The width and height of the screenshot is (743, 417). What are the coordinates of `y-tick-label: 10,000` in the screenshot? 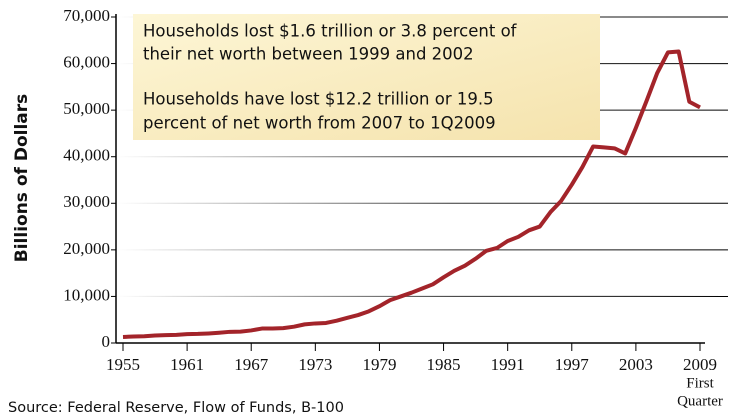 It's located at (86, 294).